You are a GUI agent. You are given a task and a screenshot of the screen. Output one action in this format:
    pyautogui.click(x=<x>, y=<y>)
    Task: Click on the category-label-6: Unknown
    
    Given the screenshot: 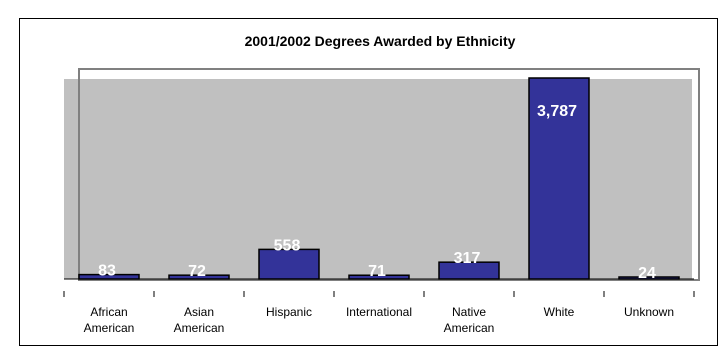 What is the action you would take?
    pyautogui.click(x=649, y=312)
    